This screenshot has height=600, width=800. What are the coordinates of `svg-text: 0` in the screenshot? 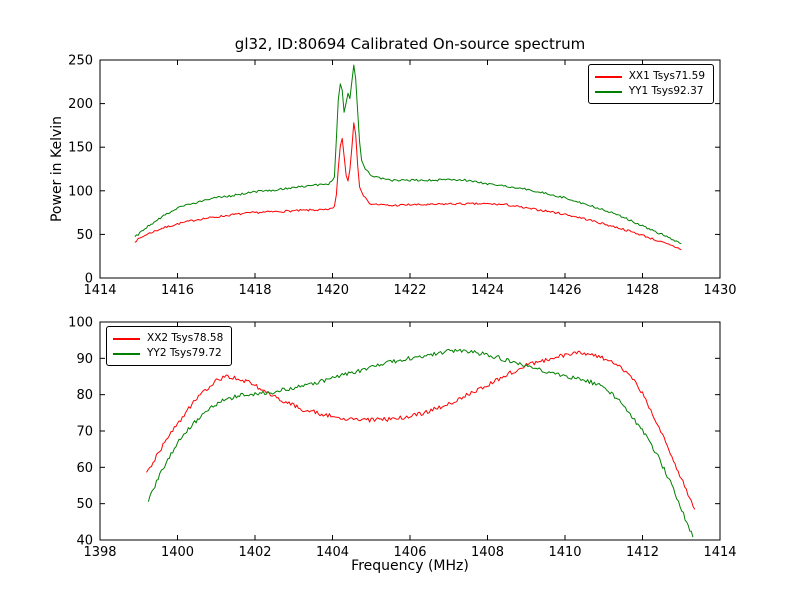 It's located at (89, 279).